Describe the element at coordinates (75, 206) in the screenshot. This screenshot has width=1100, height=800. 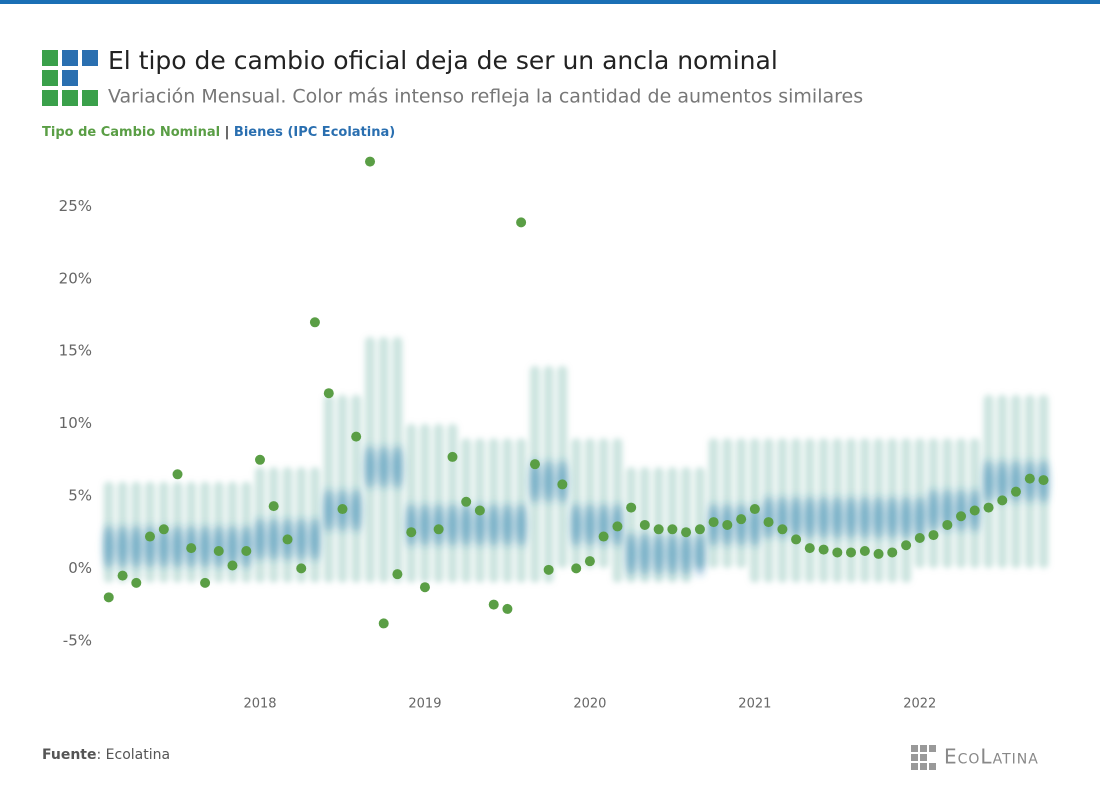
I see `y-tick-label: 25%` at that location.